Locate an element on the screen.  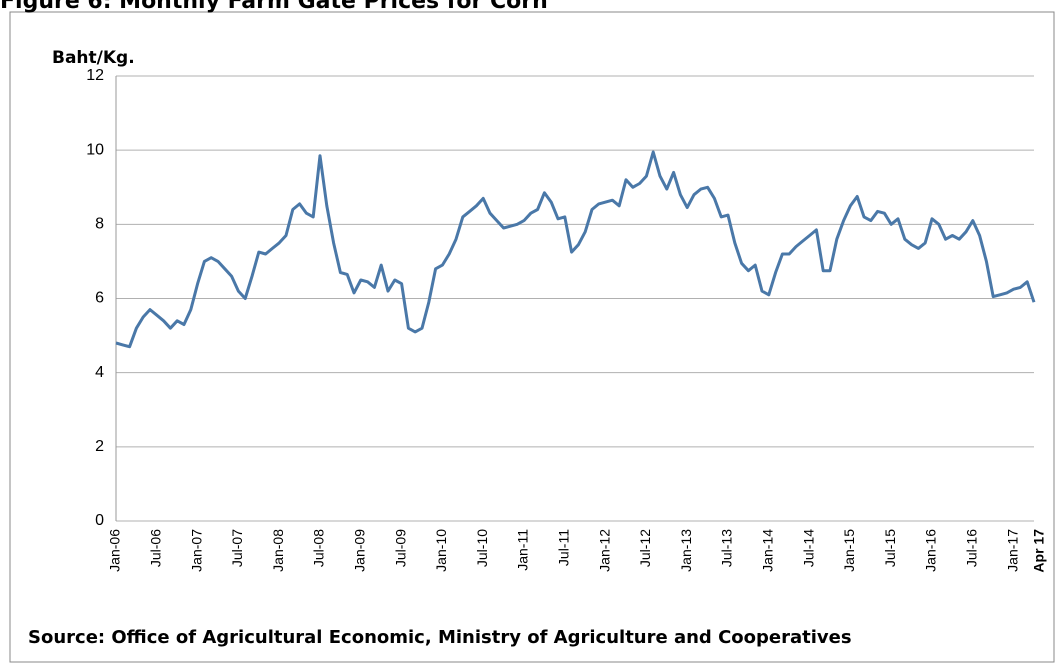
x-tick-label: Jan-08 is located at coordinates (278, 550).